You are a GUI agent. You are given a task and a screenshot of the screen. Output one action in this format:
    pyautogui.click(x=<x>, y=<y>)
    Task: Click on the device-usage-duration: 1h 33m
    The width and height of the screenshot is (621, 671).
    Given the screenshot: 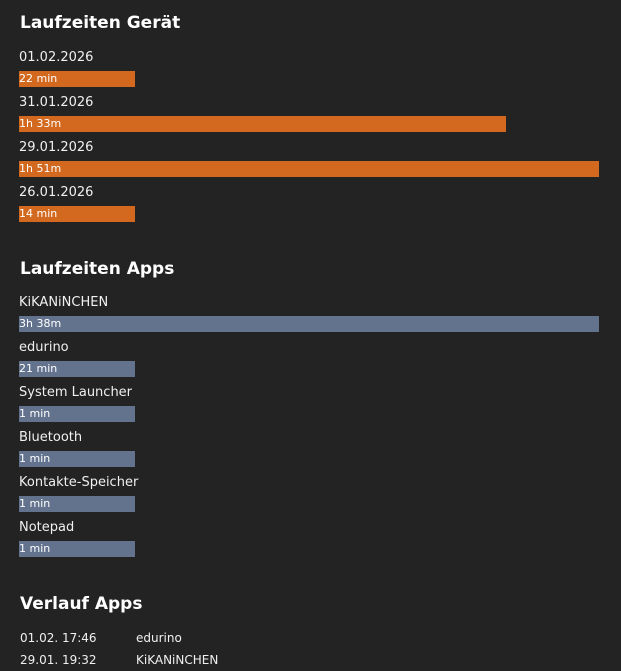 What is the action you would take?
    pyautogui.click(x=40, y=123)
    